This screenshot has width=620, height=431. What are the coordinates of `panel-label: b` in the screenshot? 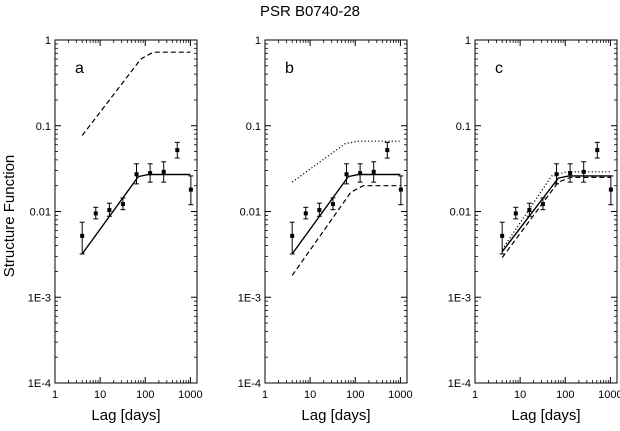 It's located at (289, 68).